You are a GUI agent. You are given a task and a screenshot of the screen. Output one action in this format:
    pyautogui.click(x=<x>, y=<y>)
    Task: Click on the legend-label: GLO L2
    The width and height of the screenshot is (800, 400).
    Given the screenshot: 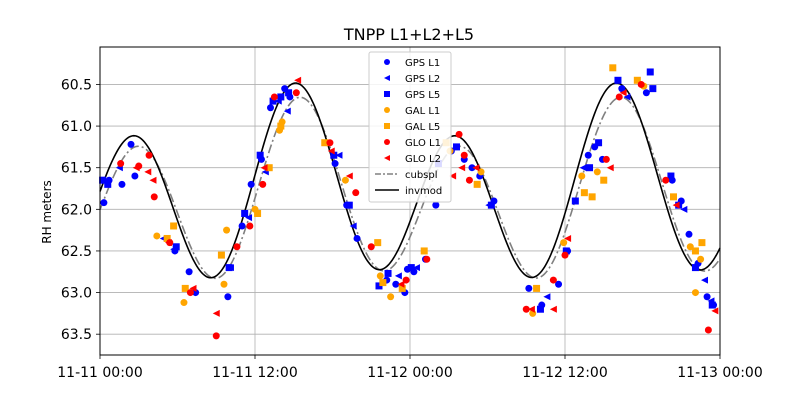 What is the action you would take?
    pyautogui.click(x=423, y=159)
    